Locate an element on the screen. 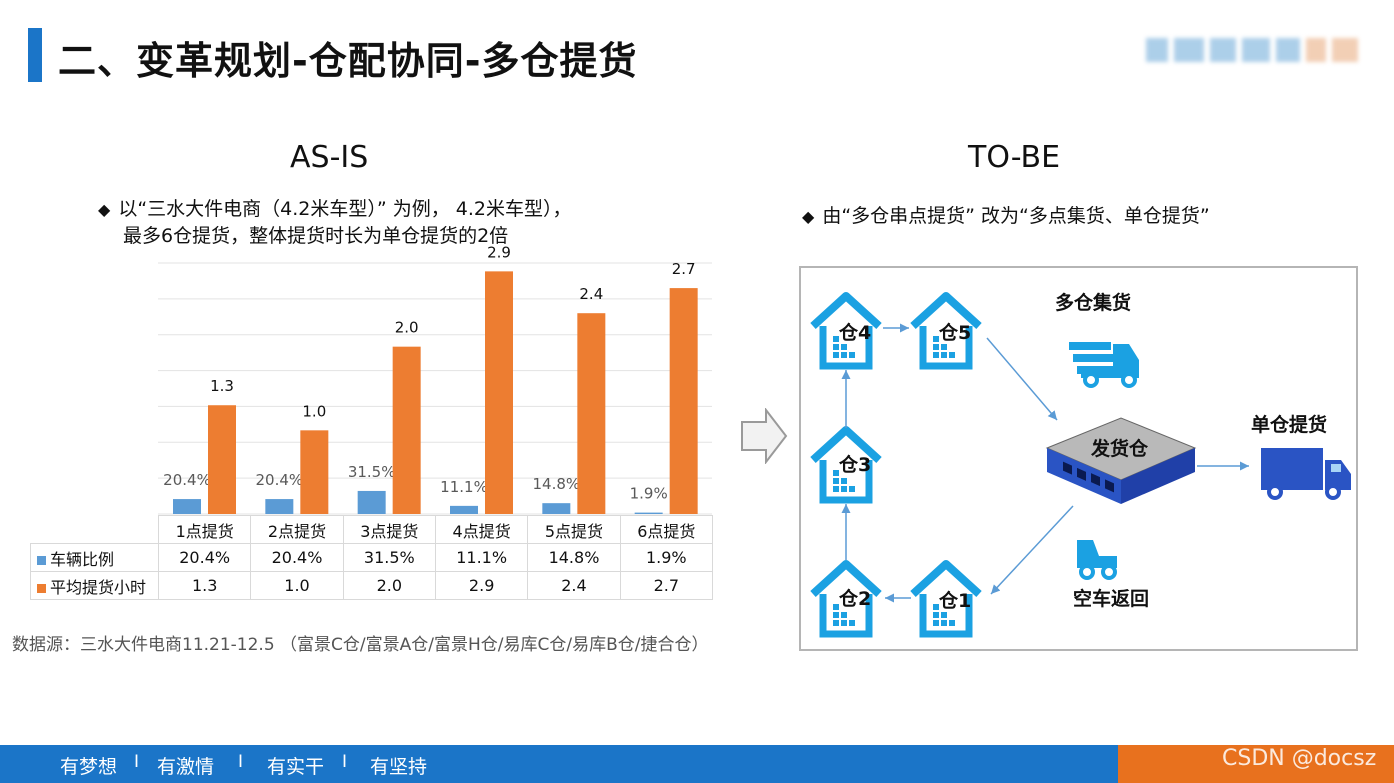 This screenshot has height=783, width=1394. empty-truck-icon is located at coordinates (1097, 560).